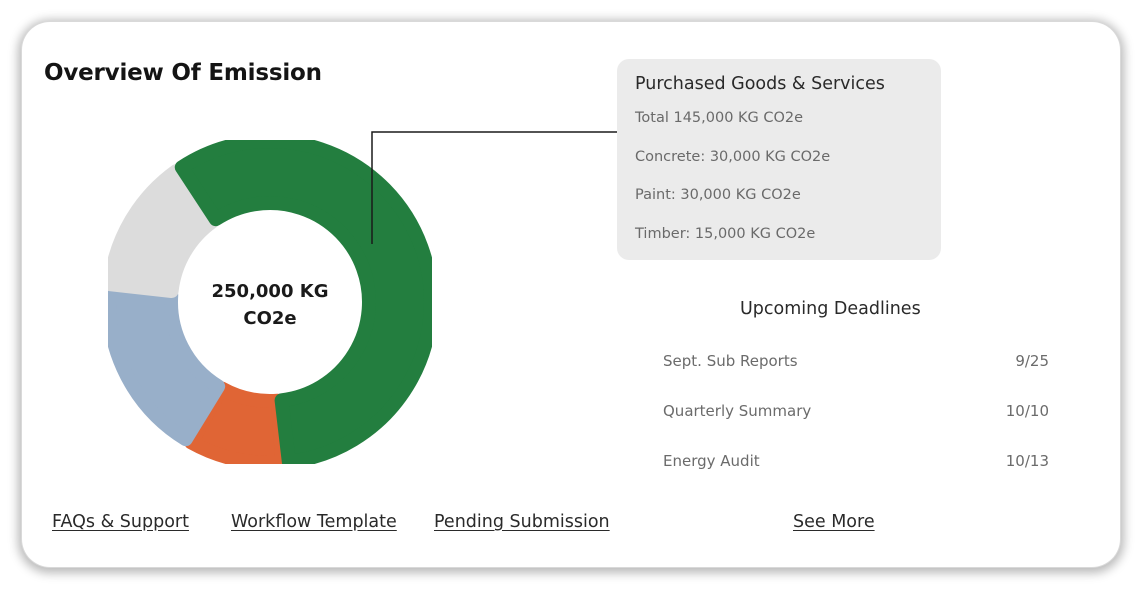 This screenshot has width=1142, height=590. I want to click on tooltip-heading: Purchased Goods & Services, so click(760, 84).